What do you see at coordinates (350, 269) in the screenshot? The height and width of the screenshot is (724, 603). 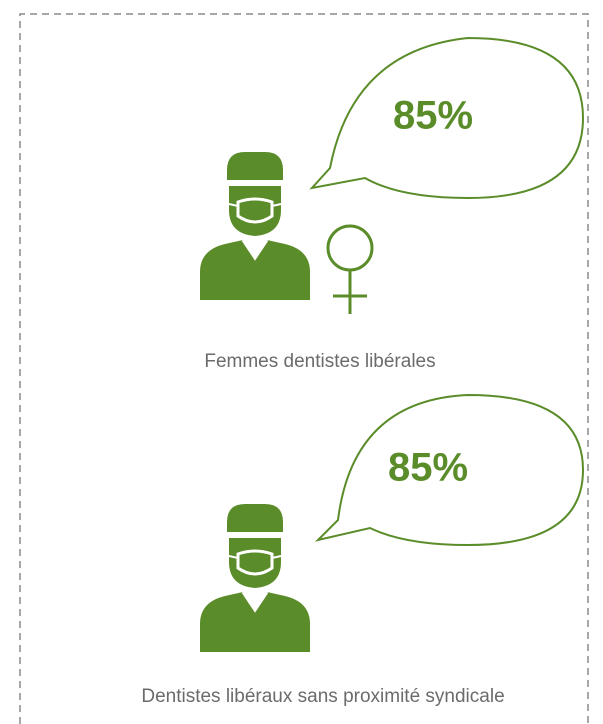 I see `female-symbol` at bounding box center [350, 269].